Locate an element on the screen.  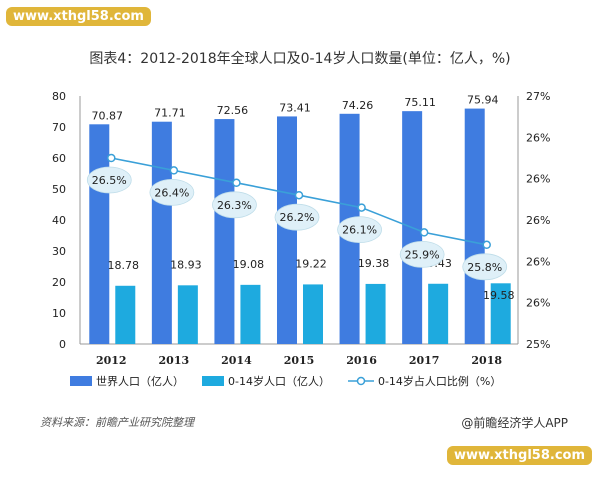
data-label-ratio: 26.1% is located at coordinates (359, 230).